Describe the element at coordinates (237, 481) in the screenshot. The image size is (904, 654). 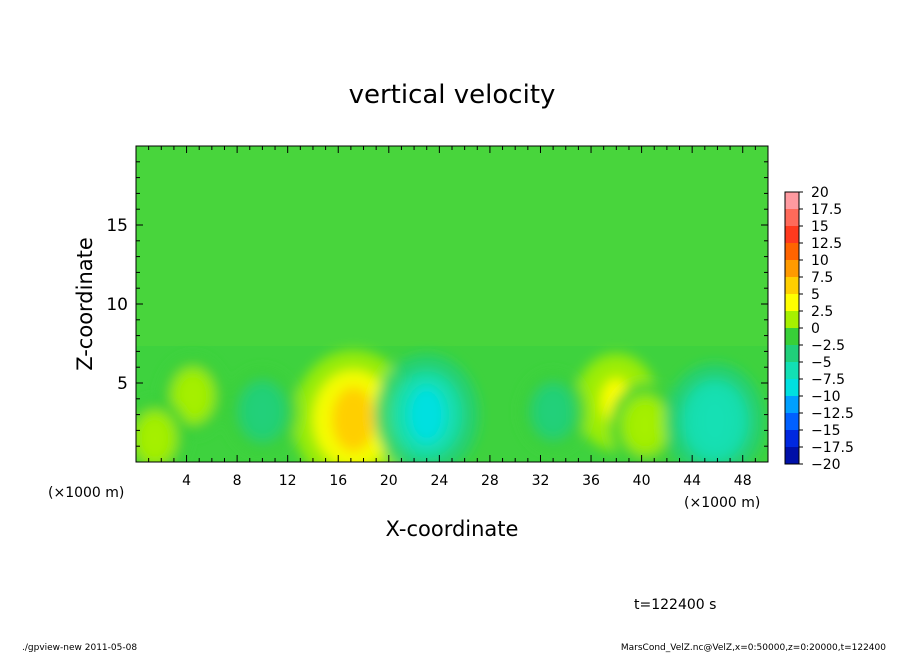
I see `x-tick-label: 8` at that location.